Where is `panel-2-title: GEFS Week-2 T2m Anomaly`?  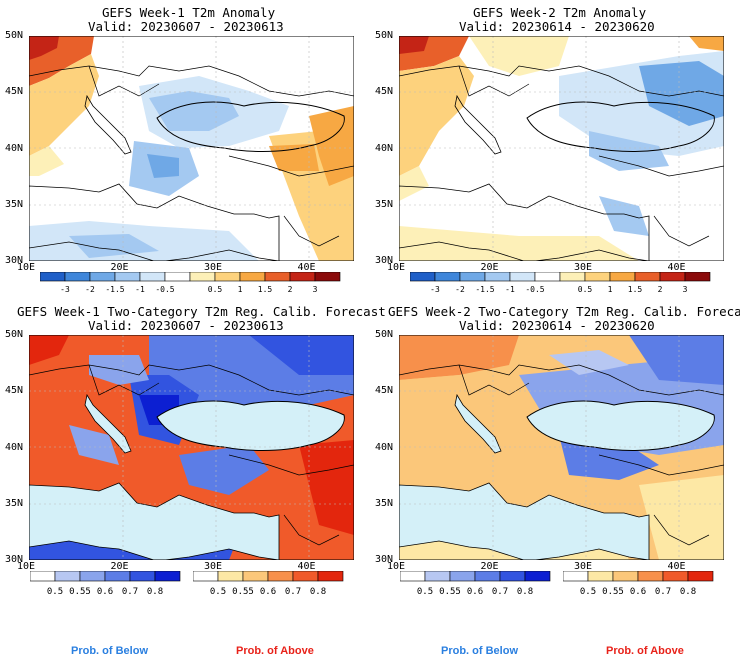
panel-2-title: GEFS Week-2 T2m Anomaly is located at coordinates (560, 12).